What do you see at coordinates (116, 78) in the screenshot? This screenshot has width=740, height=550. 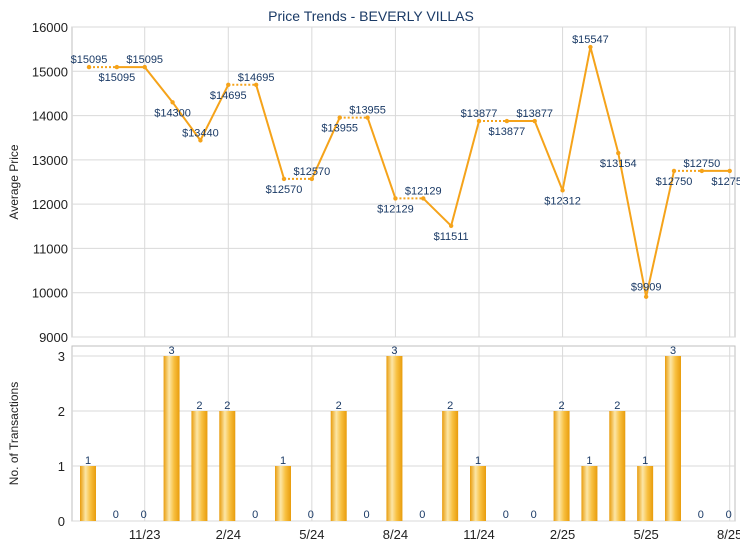 I see `price-data-label: $15095` at bounding box center [116, 78].